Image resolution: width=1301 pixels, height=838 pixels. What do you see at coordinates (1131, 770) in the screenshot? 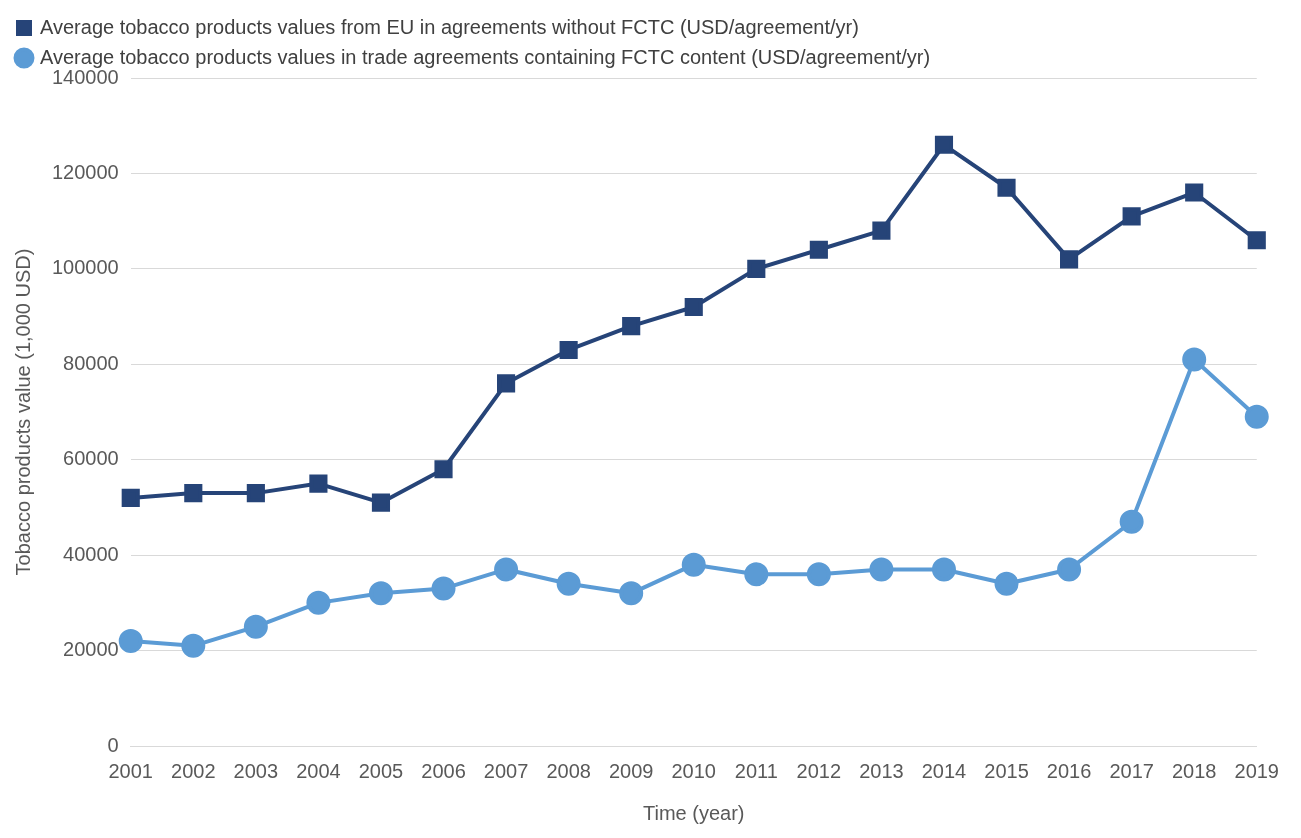
I see `x-tick-label: 2017` at bounding box center [1131, 770].